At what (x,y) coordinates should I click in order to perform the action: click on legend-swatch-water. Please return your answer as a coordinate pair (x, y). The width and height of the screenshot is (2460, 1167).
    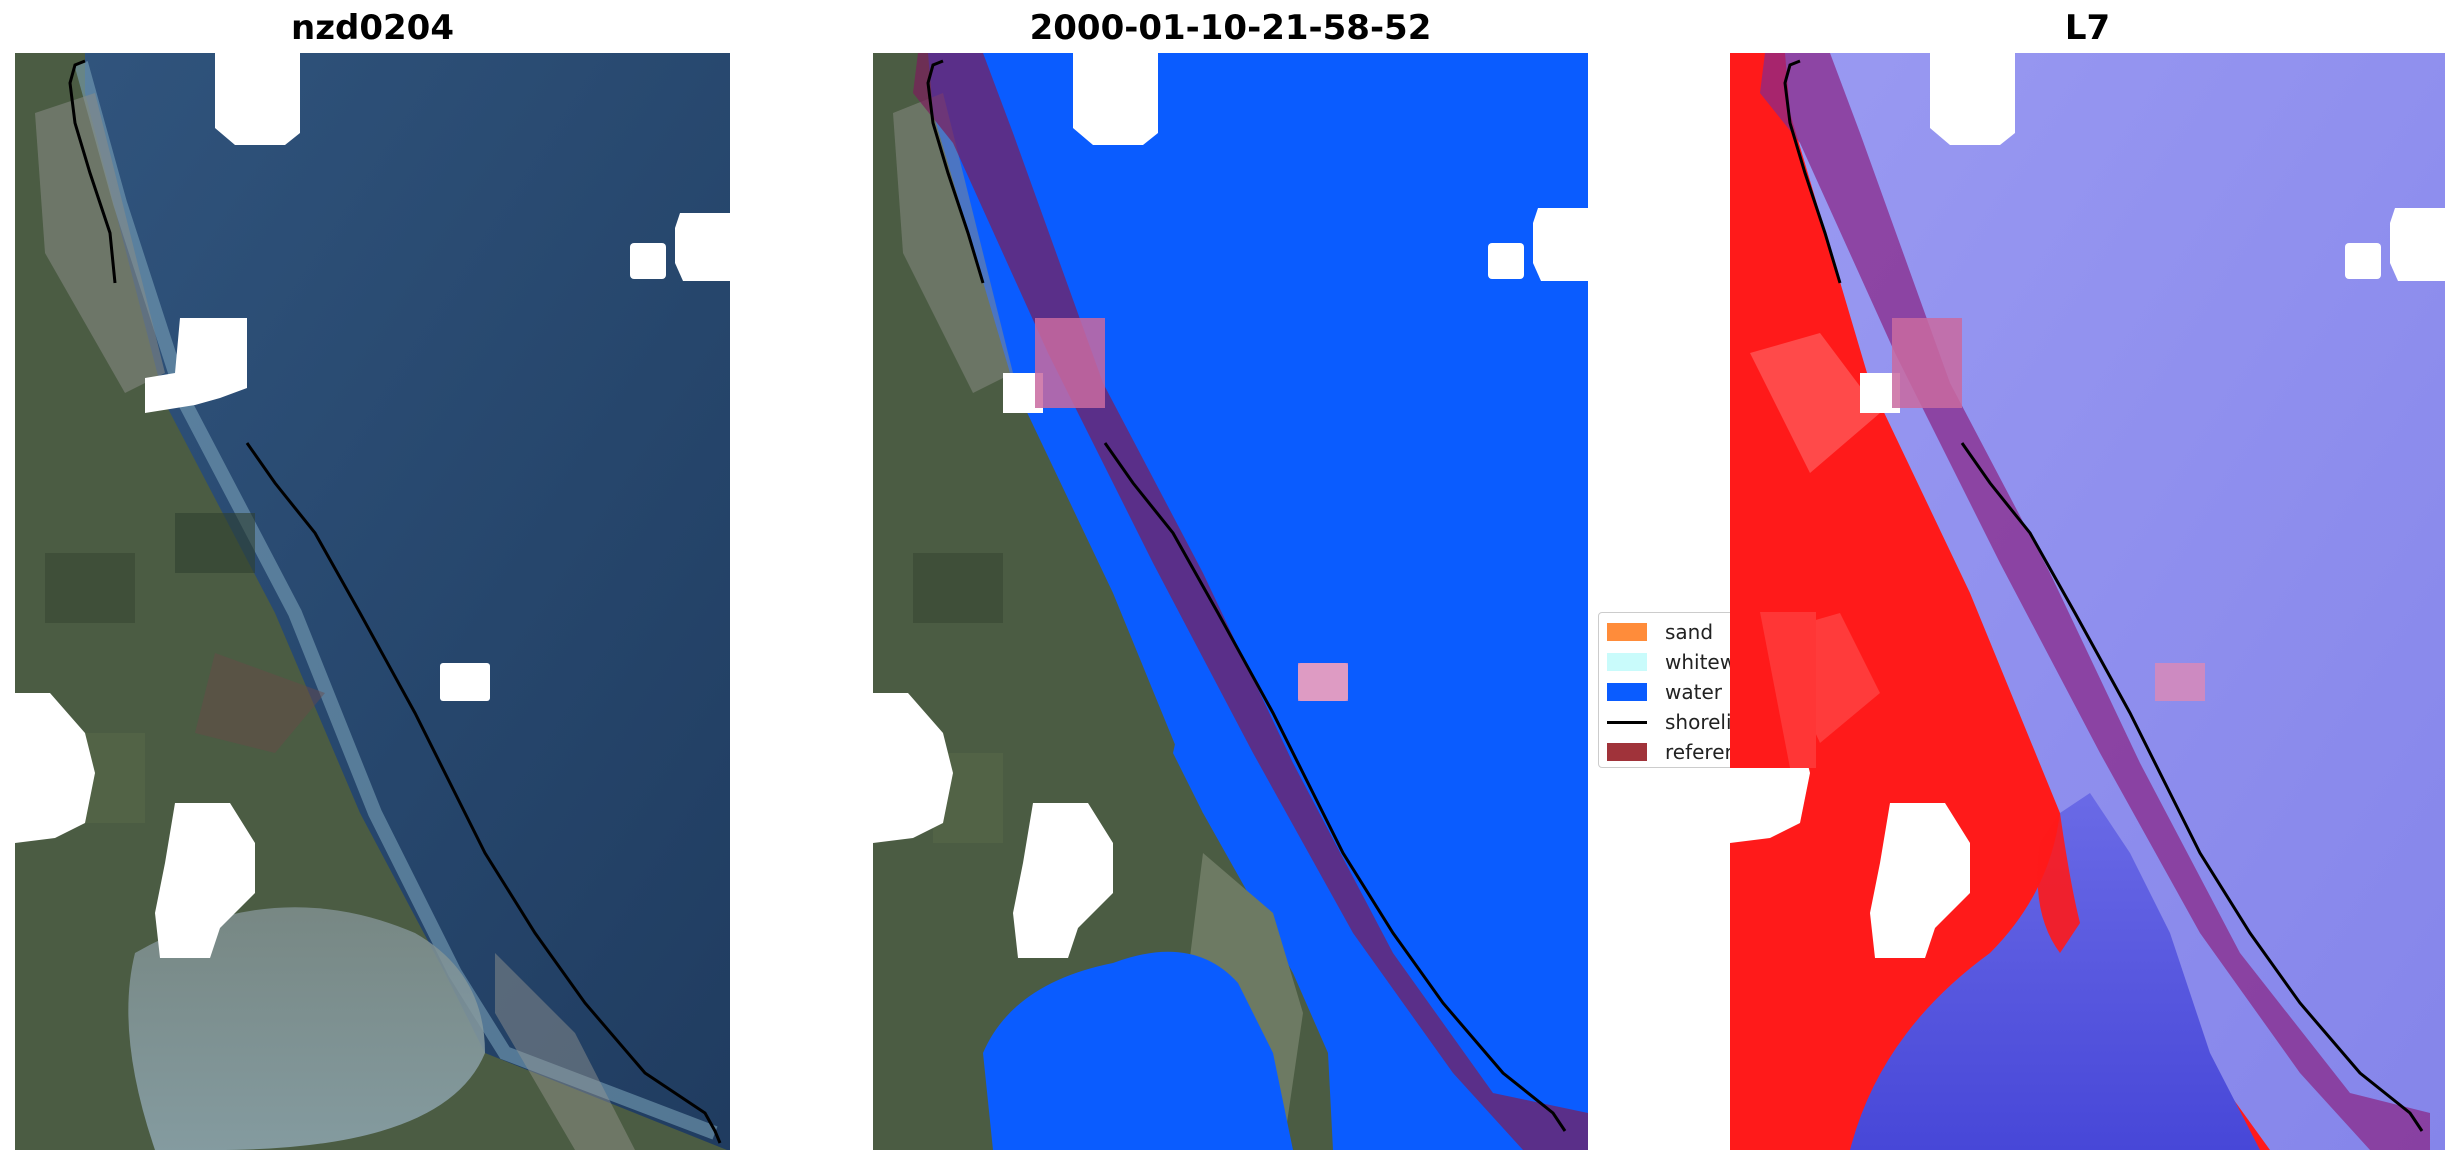
    Looking at the image, I should click on (1627, 692).